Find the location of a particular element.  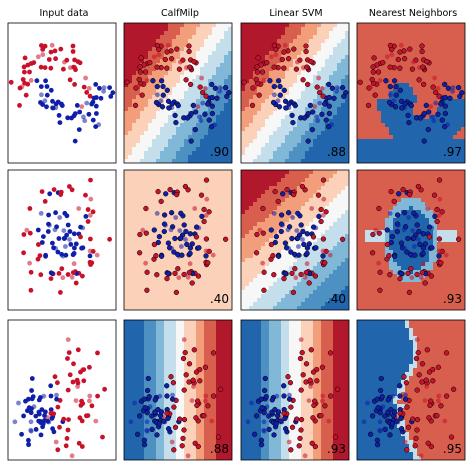

col-title-nearest-neighbors: Nearest Neighbors is located at coordinates (413, 13).